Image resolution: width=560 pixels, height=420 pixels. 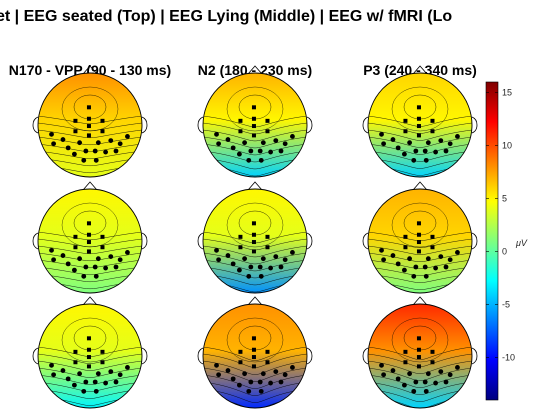 I want to click on topomap, so click(x=90, y=237).